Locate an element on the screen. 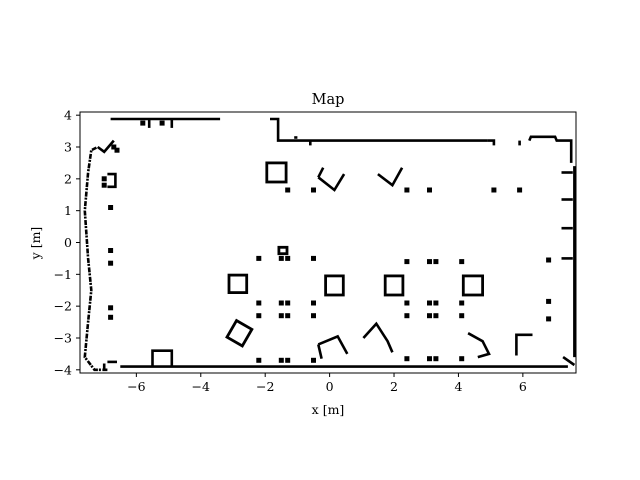 Image resolution: width=640 pixels, height=480 pixels. x-axis-label: x [m] is located at coordinates (328, 409).